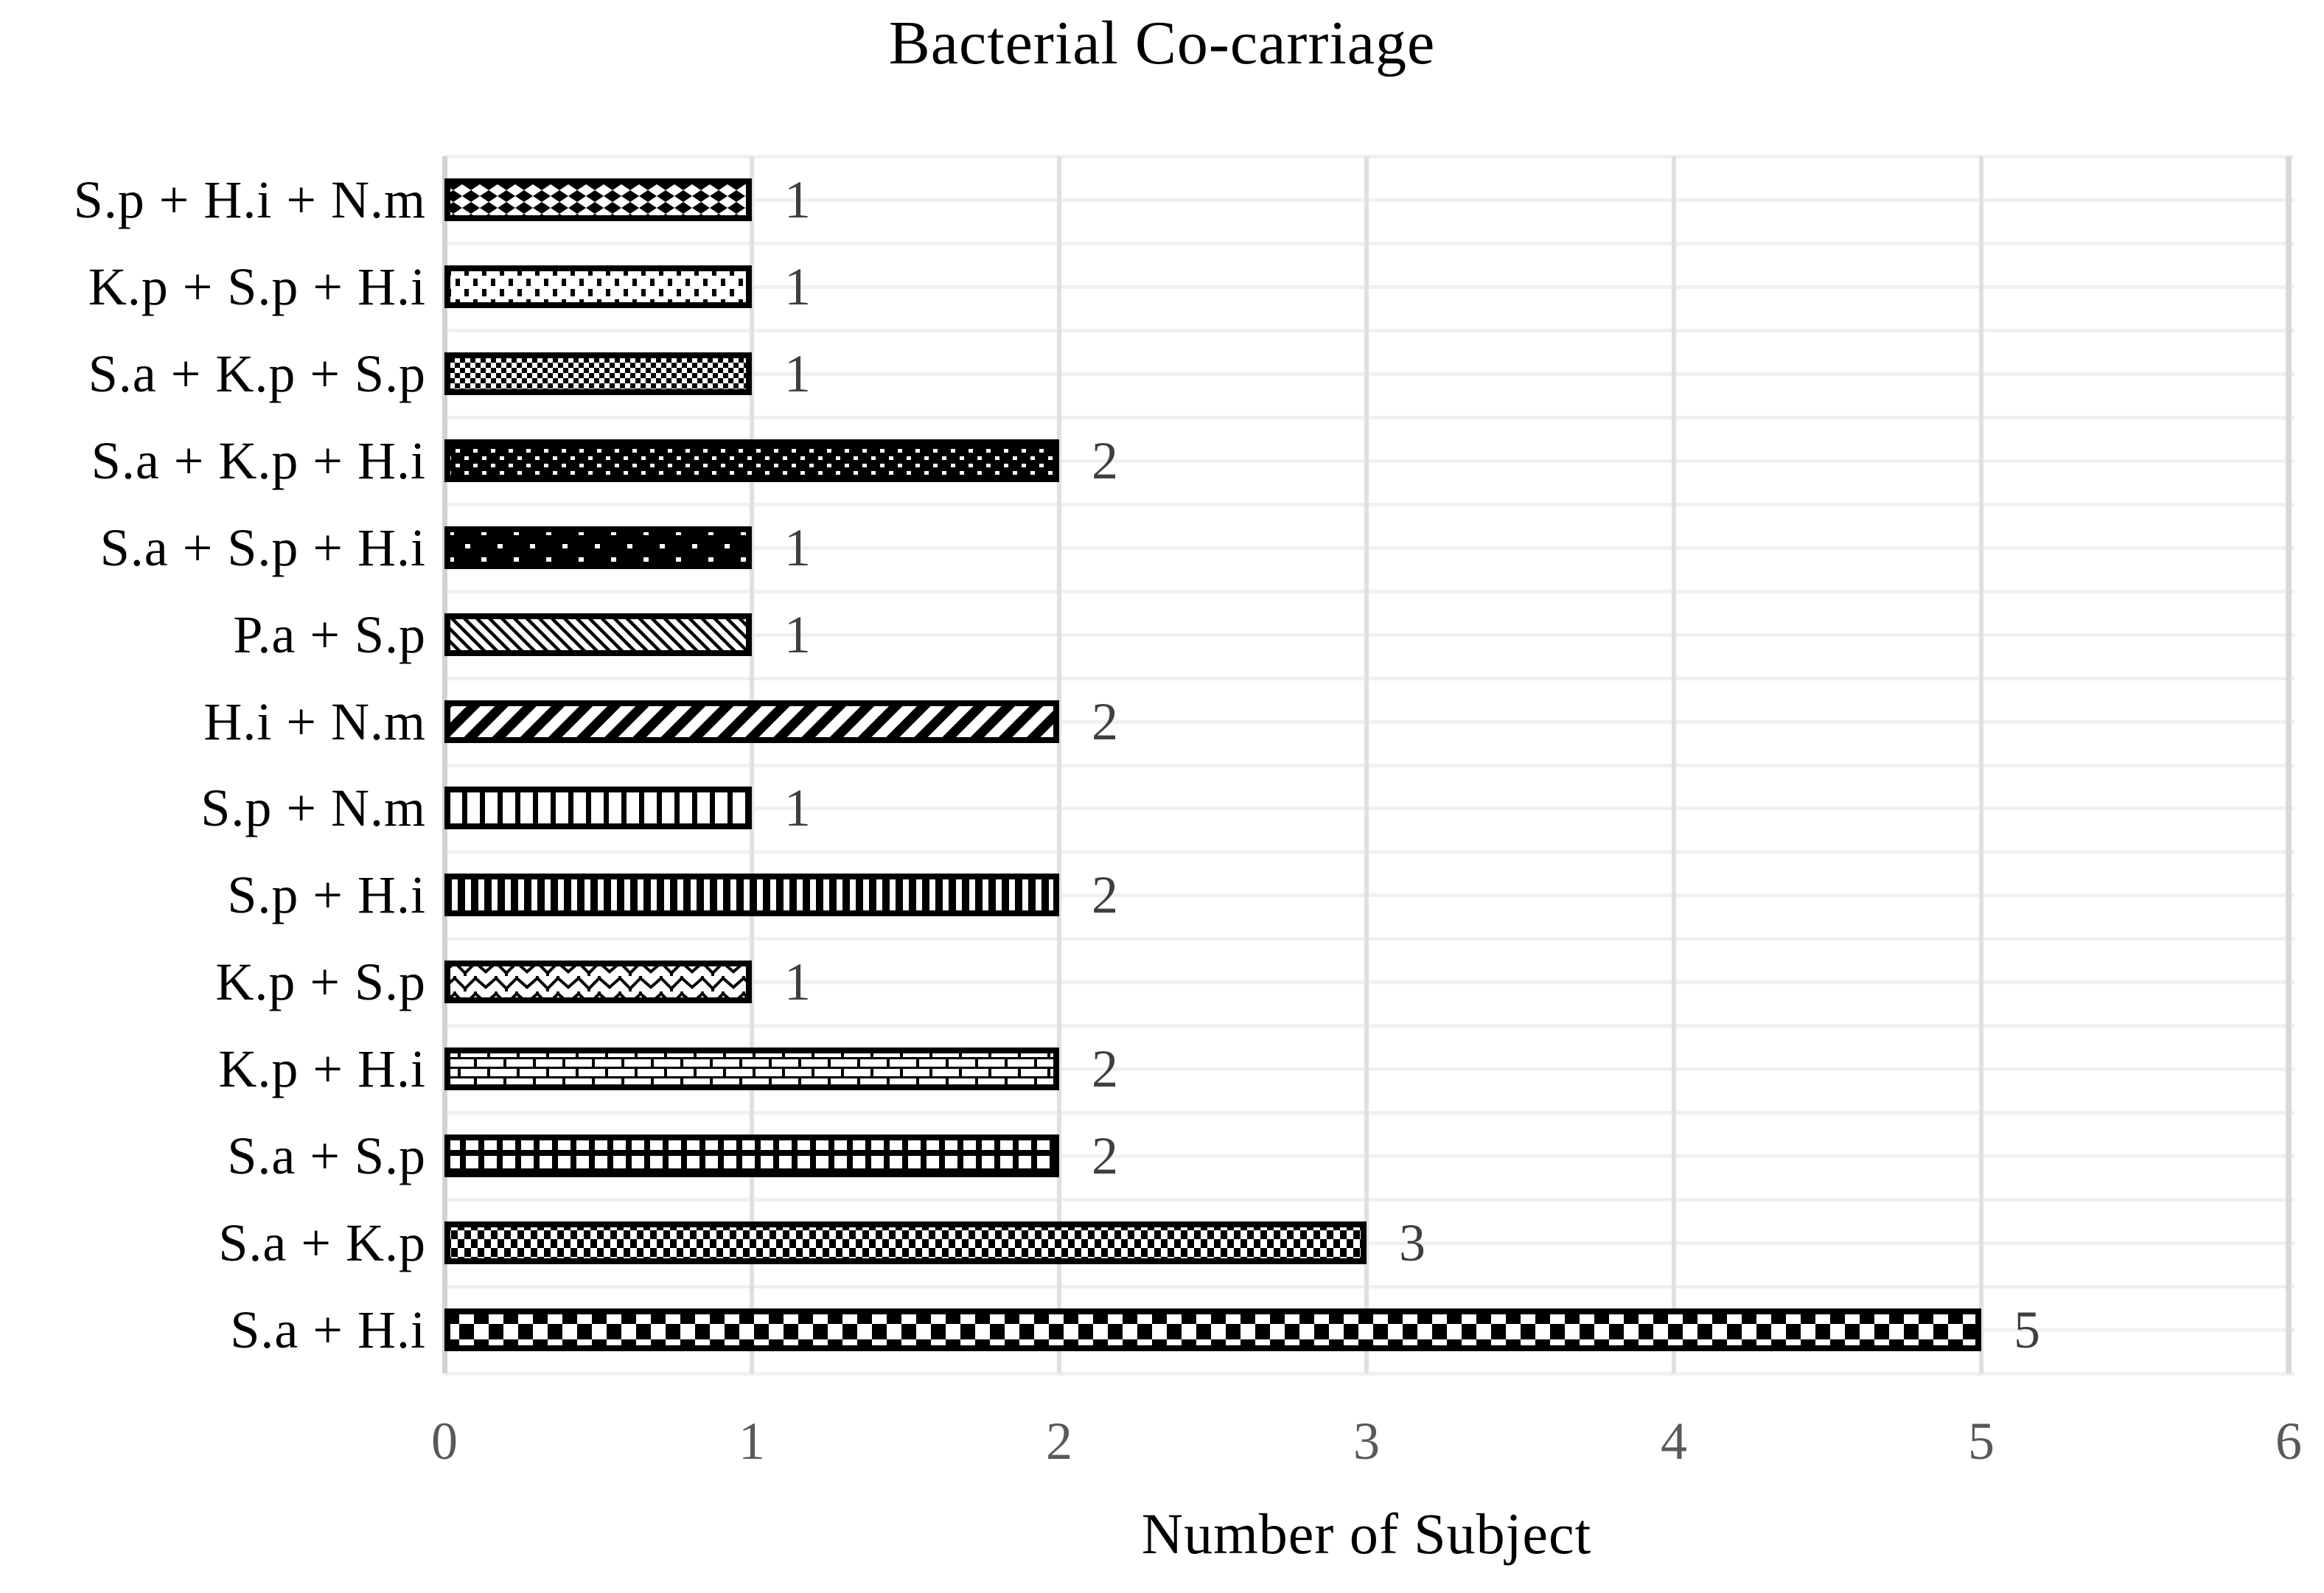 This screenshot has height=1593, width=2324. I want to click on category-label: S.a + K.p, so click(322, 1243).